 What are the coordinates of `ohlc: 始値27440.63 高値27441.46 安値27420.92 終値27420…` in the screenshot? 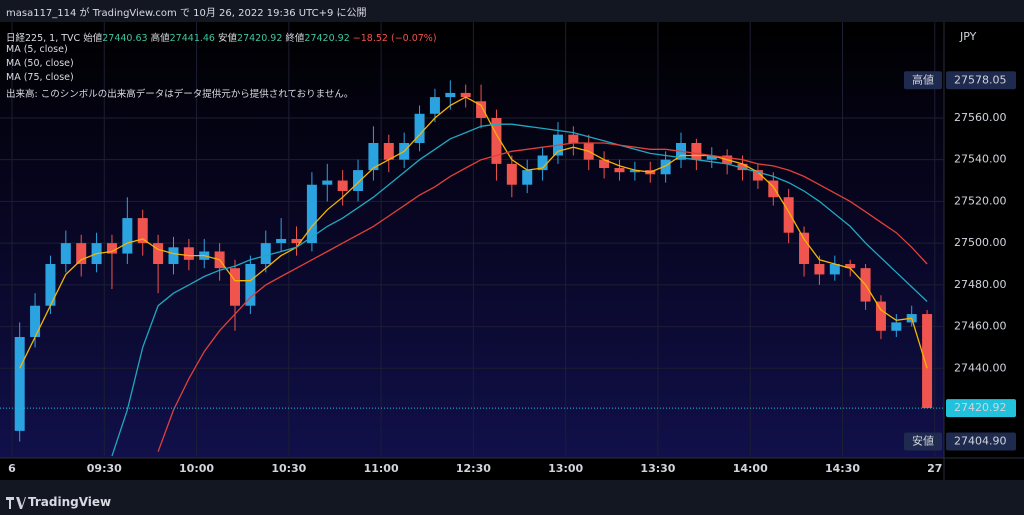 It's located at (218, 38).